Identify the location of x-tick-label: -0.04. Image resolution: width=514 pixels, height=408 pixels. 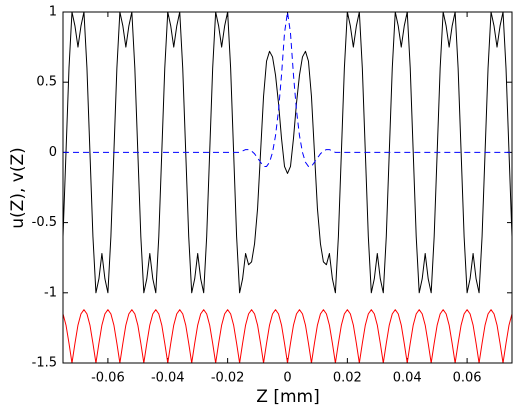
(168, 378).